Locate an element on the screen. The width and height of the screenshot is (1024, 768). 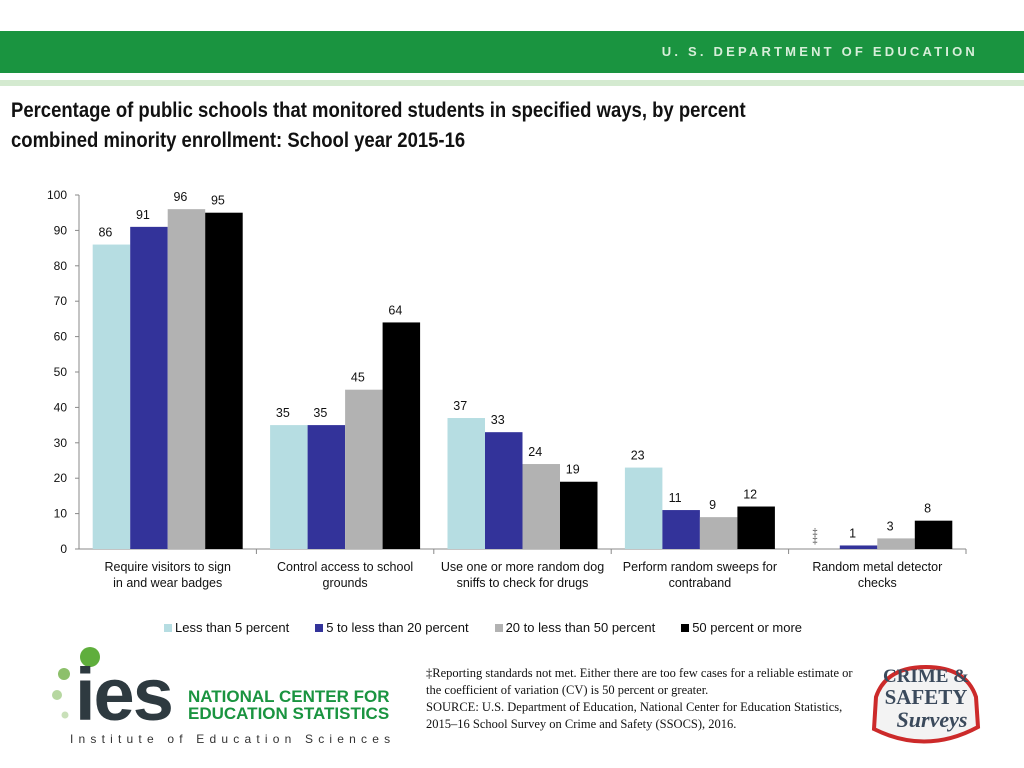
legend-label: Less than 5 percent is located at coordinates (232, 627).